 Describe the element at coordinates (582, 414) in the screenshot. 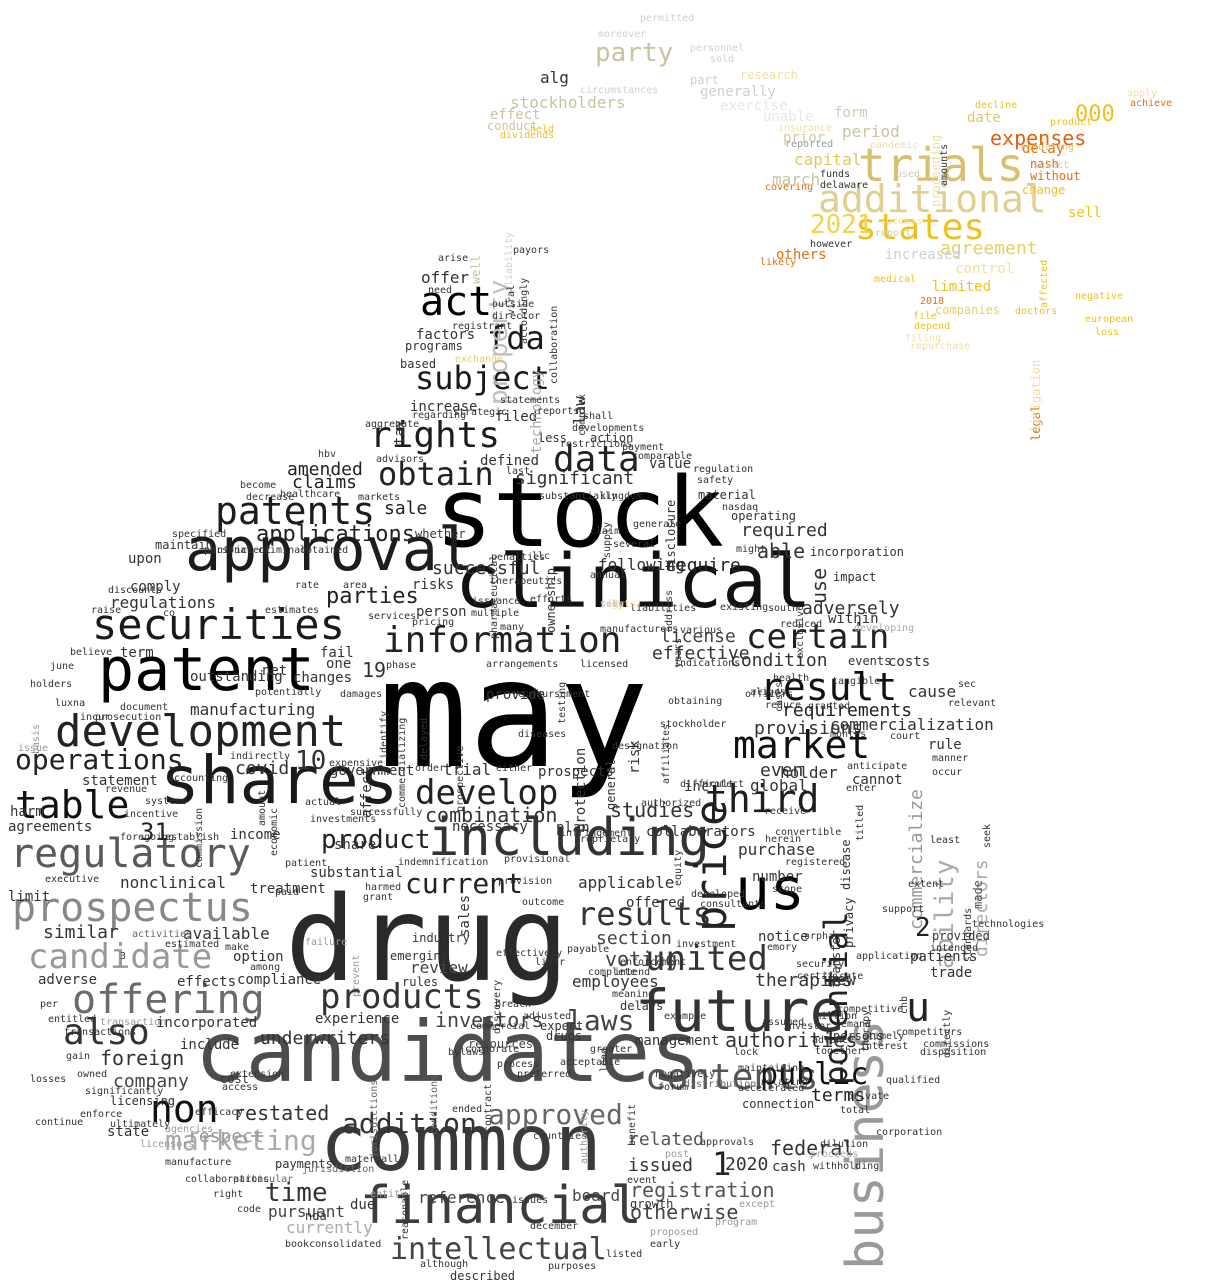

I see `word-complex: complex` at that location.